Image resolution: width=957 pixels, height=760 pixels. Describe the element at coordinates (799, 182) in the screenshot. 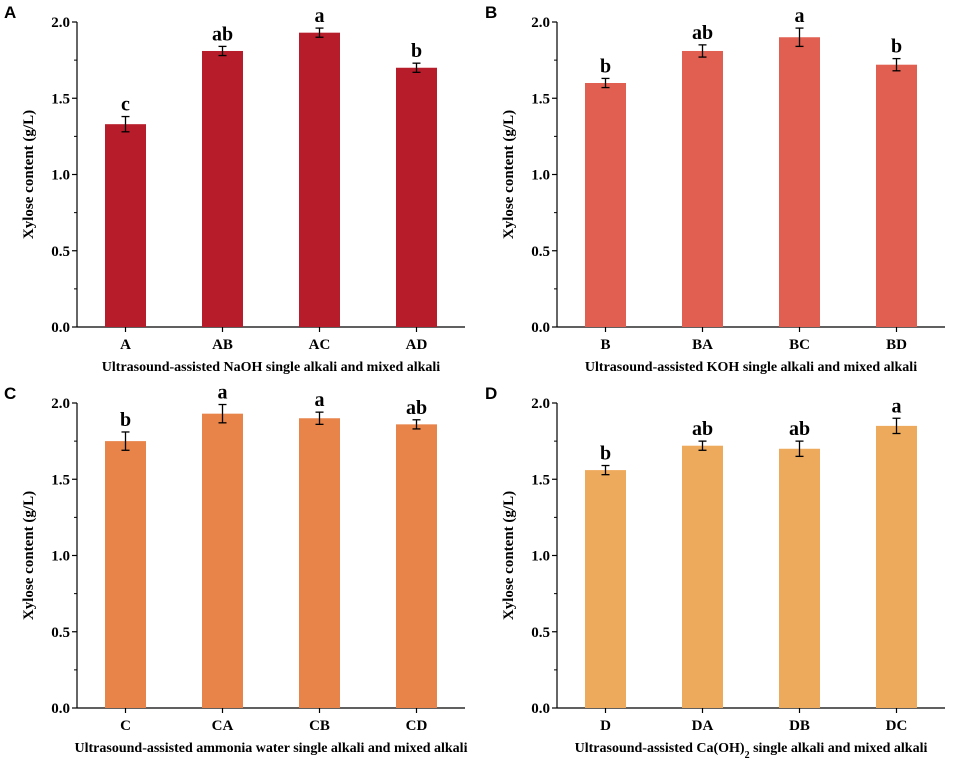

I see `bar-bc` at that location.